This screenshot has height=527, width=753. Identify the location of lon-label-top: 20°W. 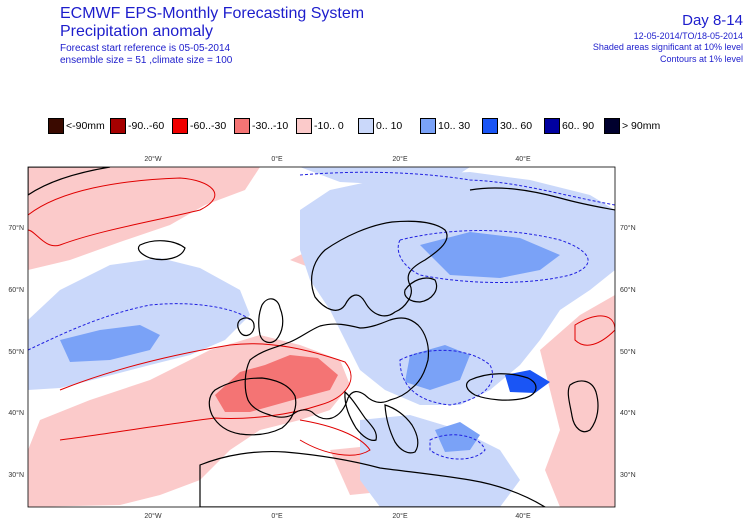
(153, 159).